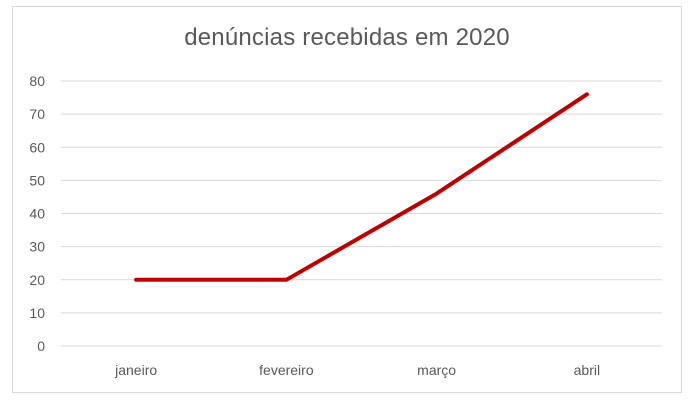 The width and height of the screenshot is (694, 401). Describe the element at coordinates (587, 370) in the screenshot. I see `x-tick-label: abril` at that location.